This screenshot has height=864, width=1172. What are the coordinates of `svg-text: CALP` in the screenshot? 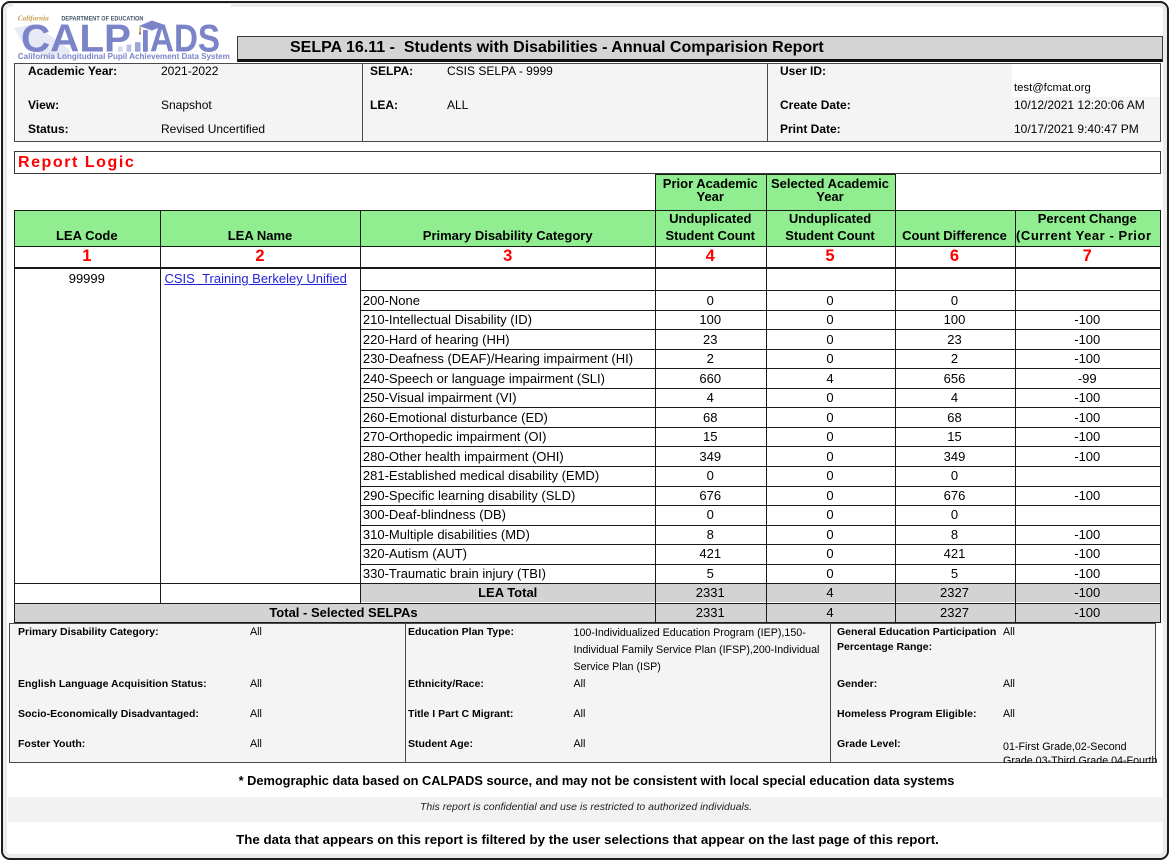 It's located at (76, 39).